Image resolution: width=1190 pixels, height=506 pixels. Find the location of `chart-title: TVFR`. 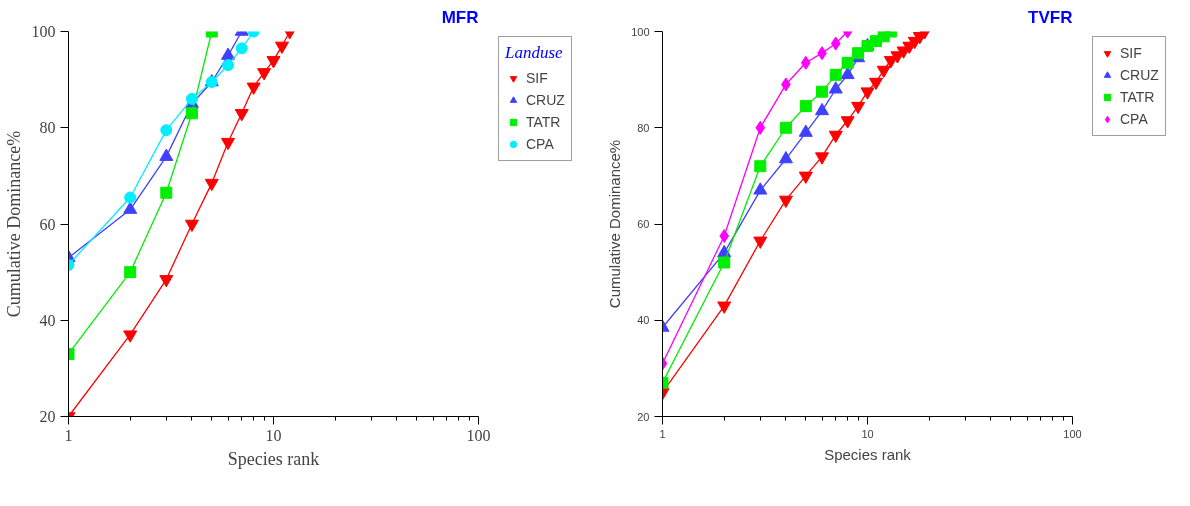

chart-title: TVFR is located at coordinates (1050, 17).